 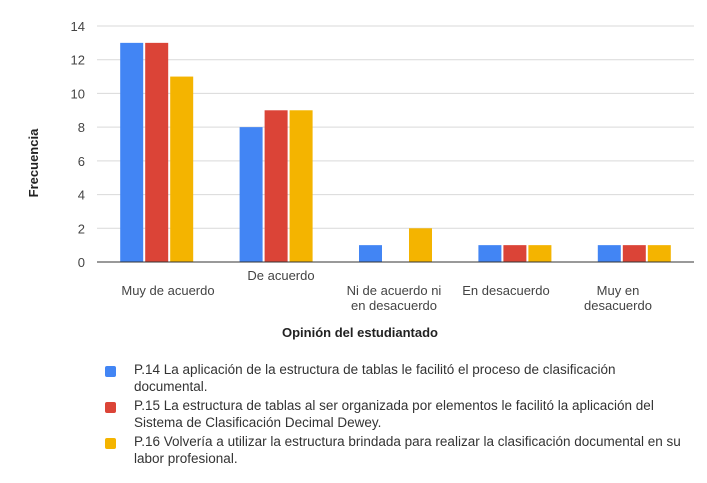 What do you see at coordinates (110, 407) in the screenshot?
I see `legend-swatch-p15` at bounding box center [110, 407].